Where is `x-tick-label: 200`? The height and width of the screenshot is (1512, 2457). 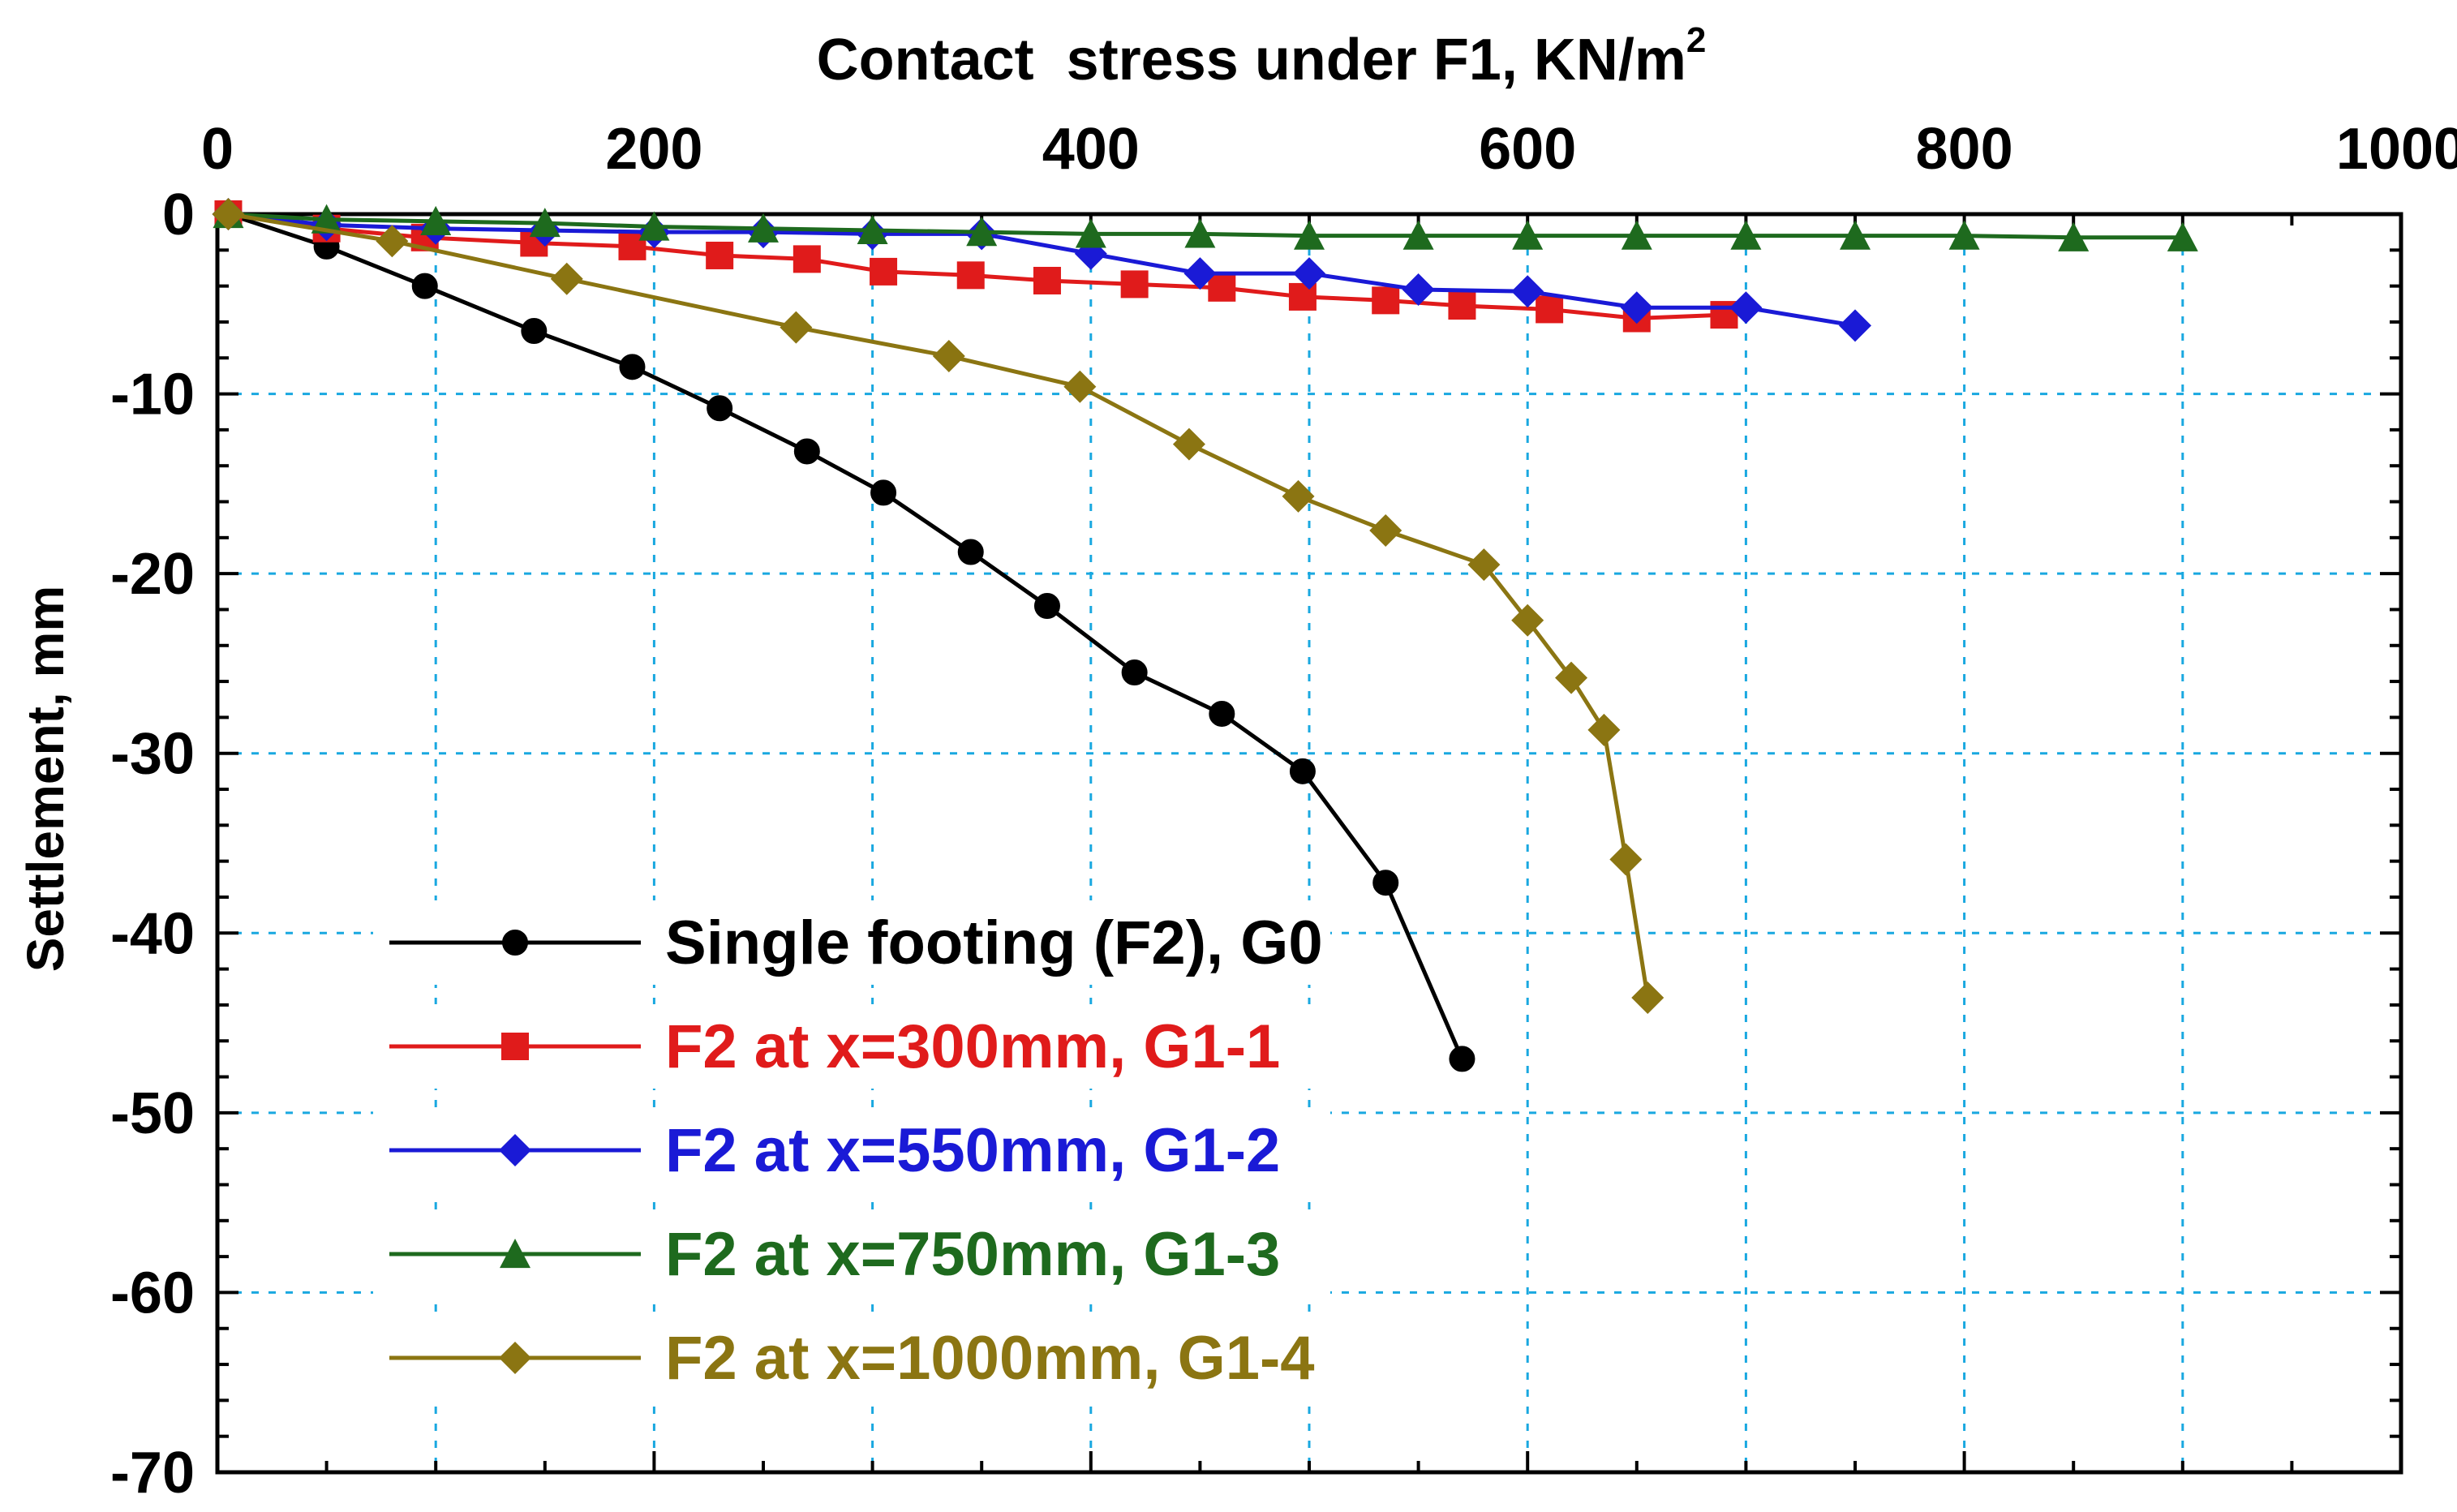
x-tick-label: 200 is located at coordinates (653, 149).